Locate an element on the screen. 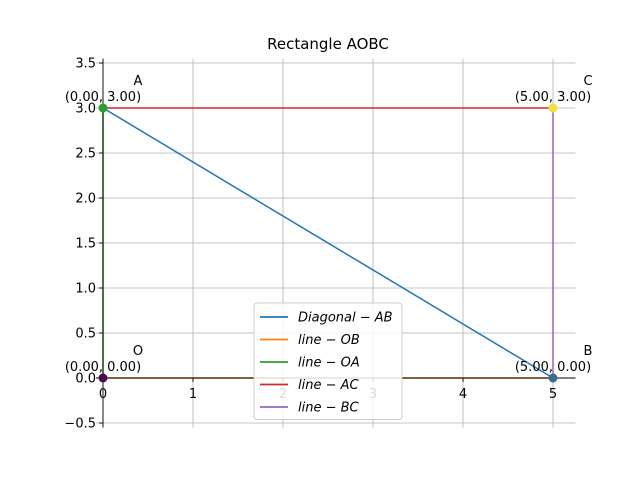 This screenshot has width=640, height=480. point-marker-O is located at coordinates (103, 378).